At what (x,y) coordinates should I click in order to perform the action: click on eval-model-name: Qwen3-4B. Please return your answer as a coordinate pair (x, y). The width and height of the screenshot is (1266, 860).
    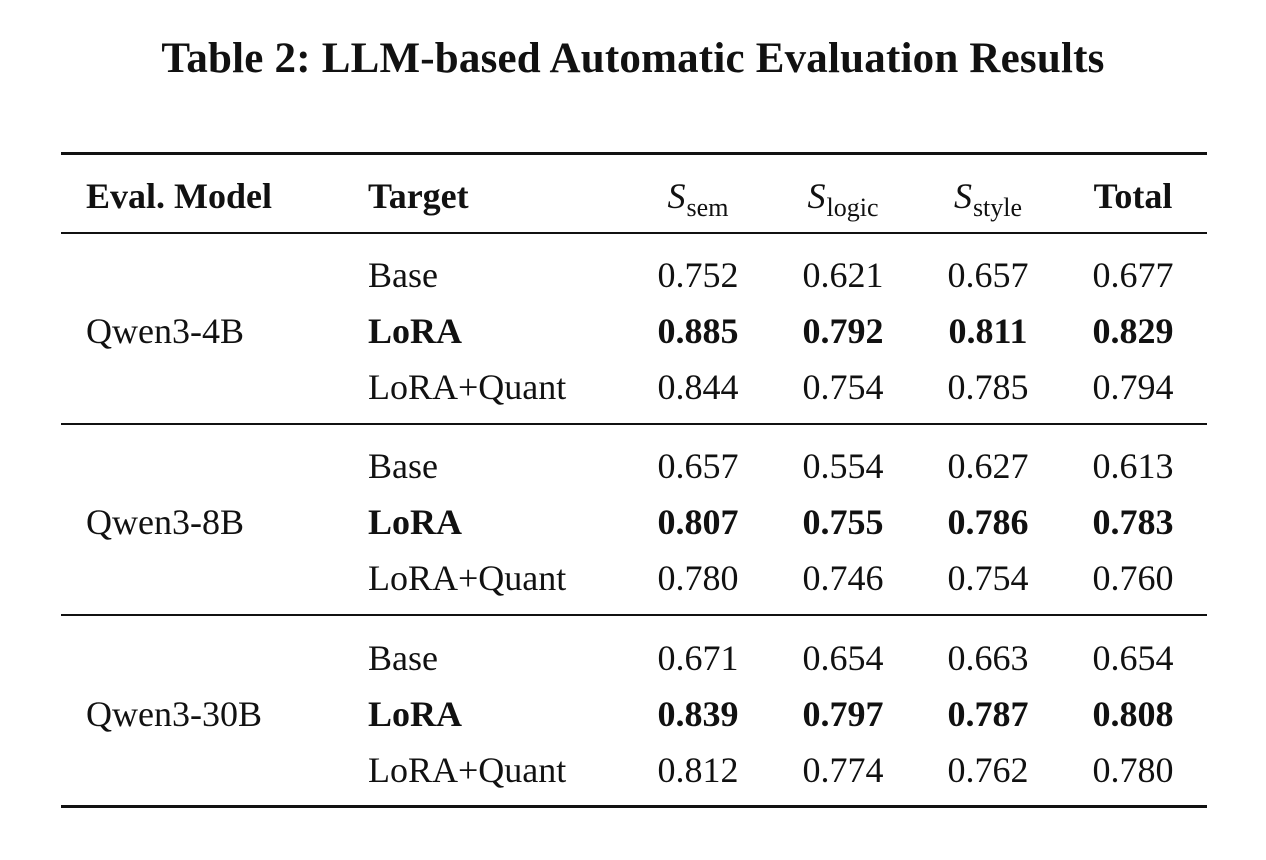
    Looking at the image, I should click on (165, 331).